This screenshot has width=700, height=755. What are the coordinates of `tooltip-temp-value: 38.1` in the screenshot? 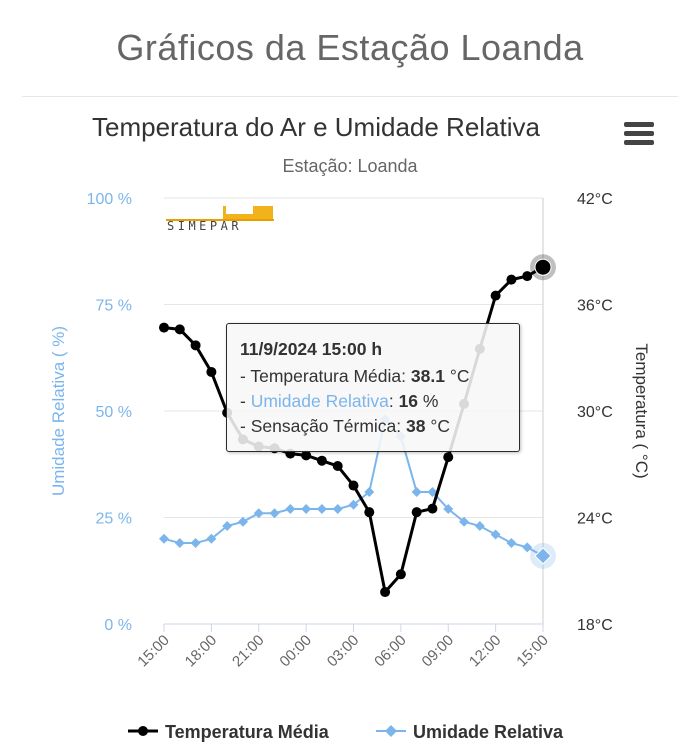 It's located at (427, 376).